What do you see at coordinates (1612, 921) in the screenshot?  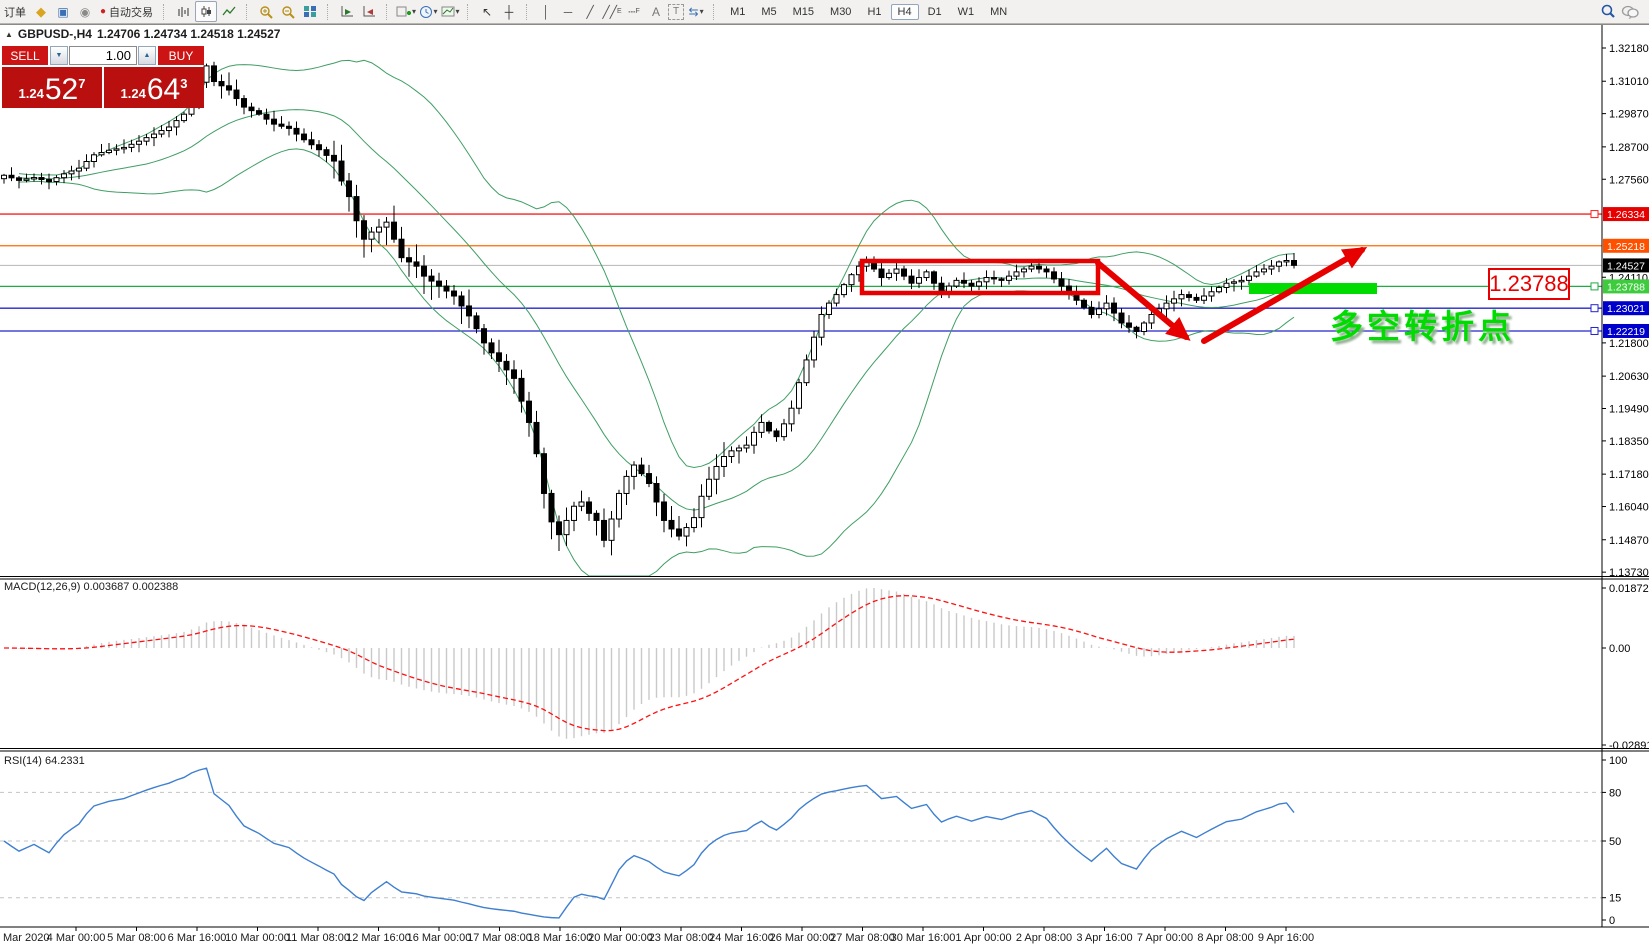 I see `svg-text: 0` at bounding box center [1612, 921].